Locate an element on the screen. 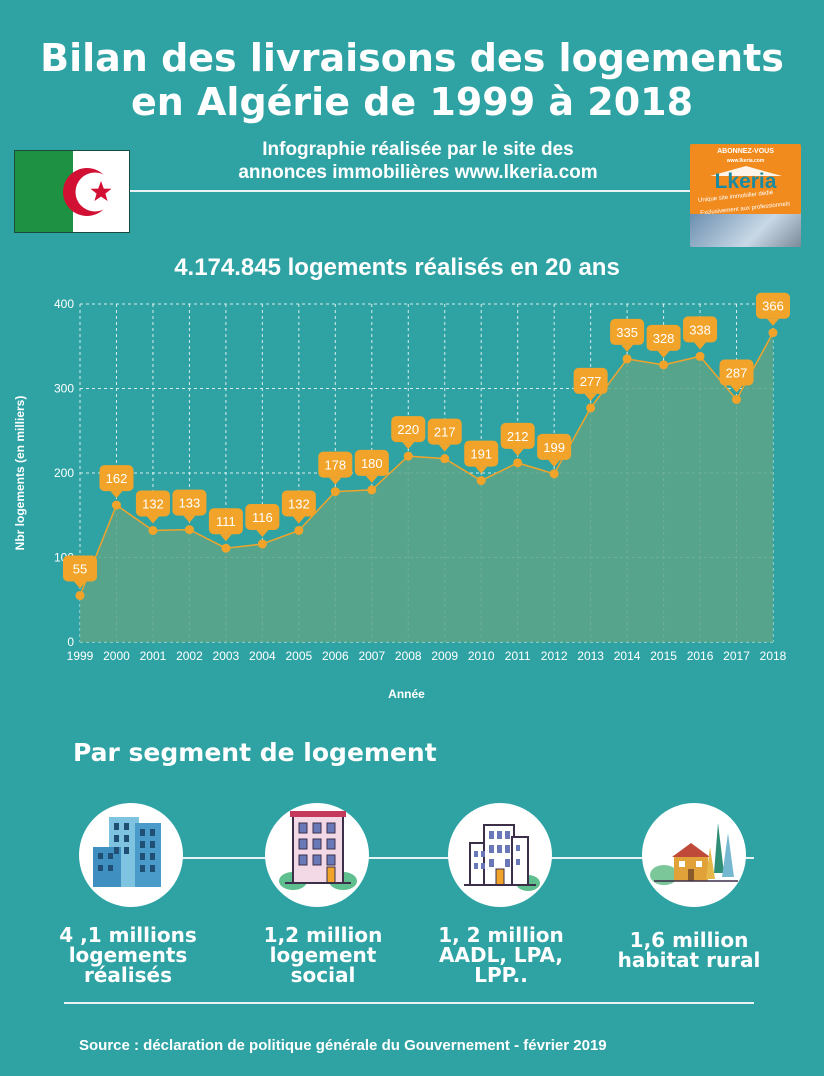  x-tick-label: 2011 is located at coordinates (518, 656).